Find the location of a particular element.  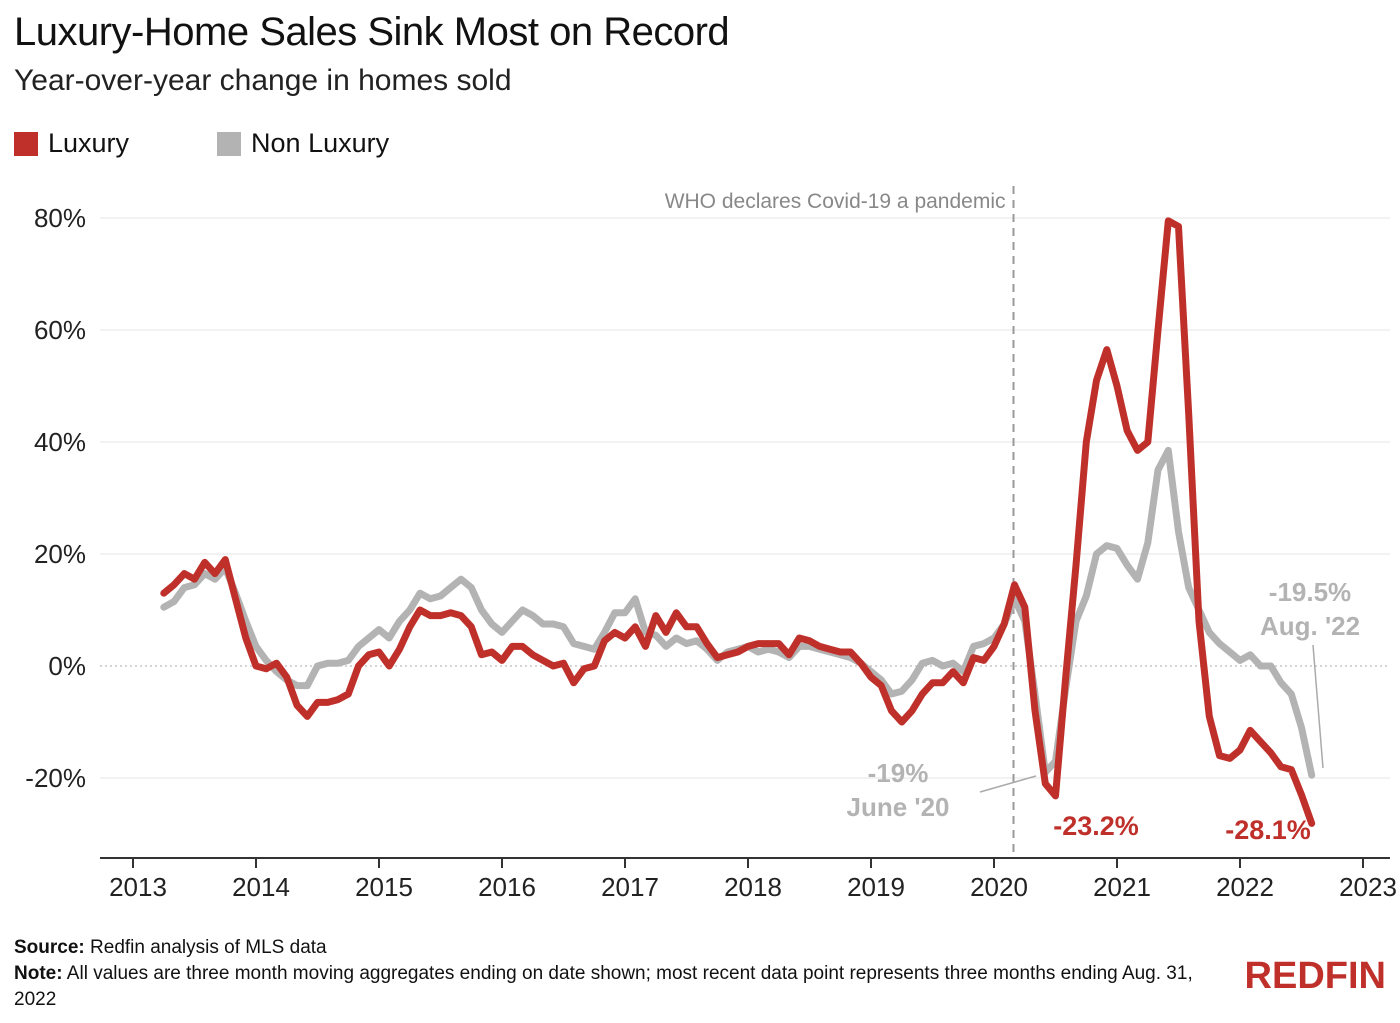

annotation-nonlux-june20-value: -19% is located at coordinates (898, 773).